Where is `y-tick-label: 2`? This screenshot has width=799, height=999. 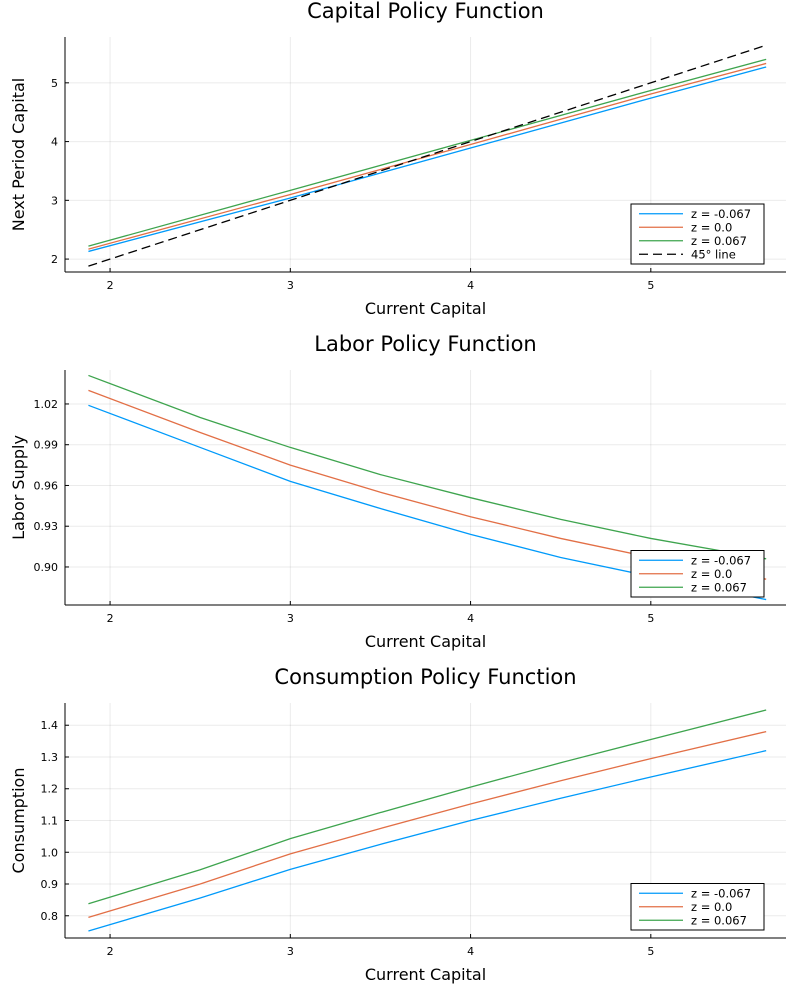 y-tick-label: 2 is located at coordinates (54, 259).